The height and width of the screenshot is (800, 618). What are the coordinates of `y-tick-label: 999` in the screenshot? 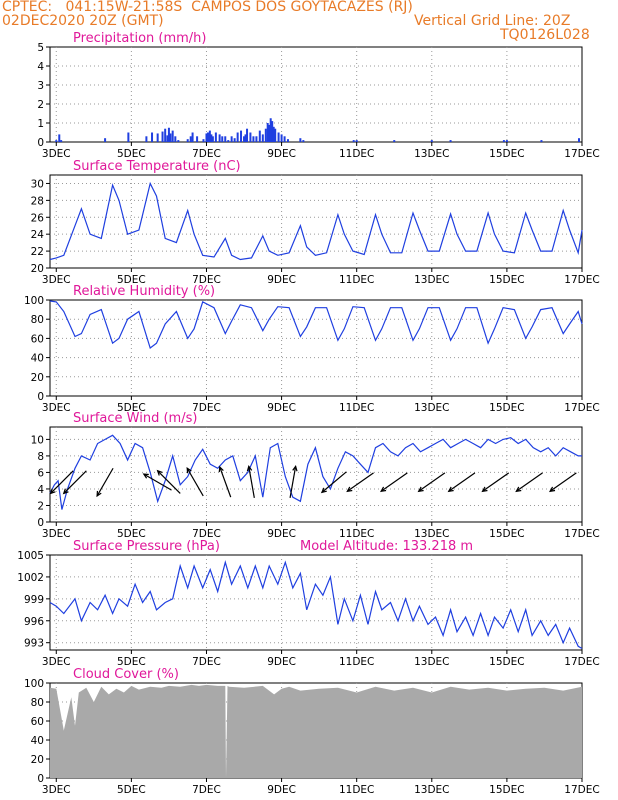 It's located at (34, 600).